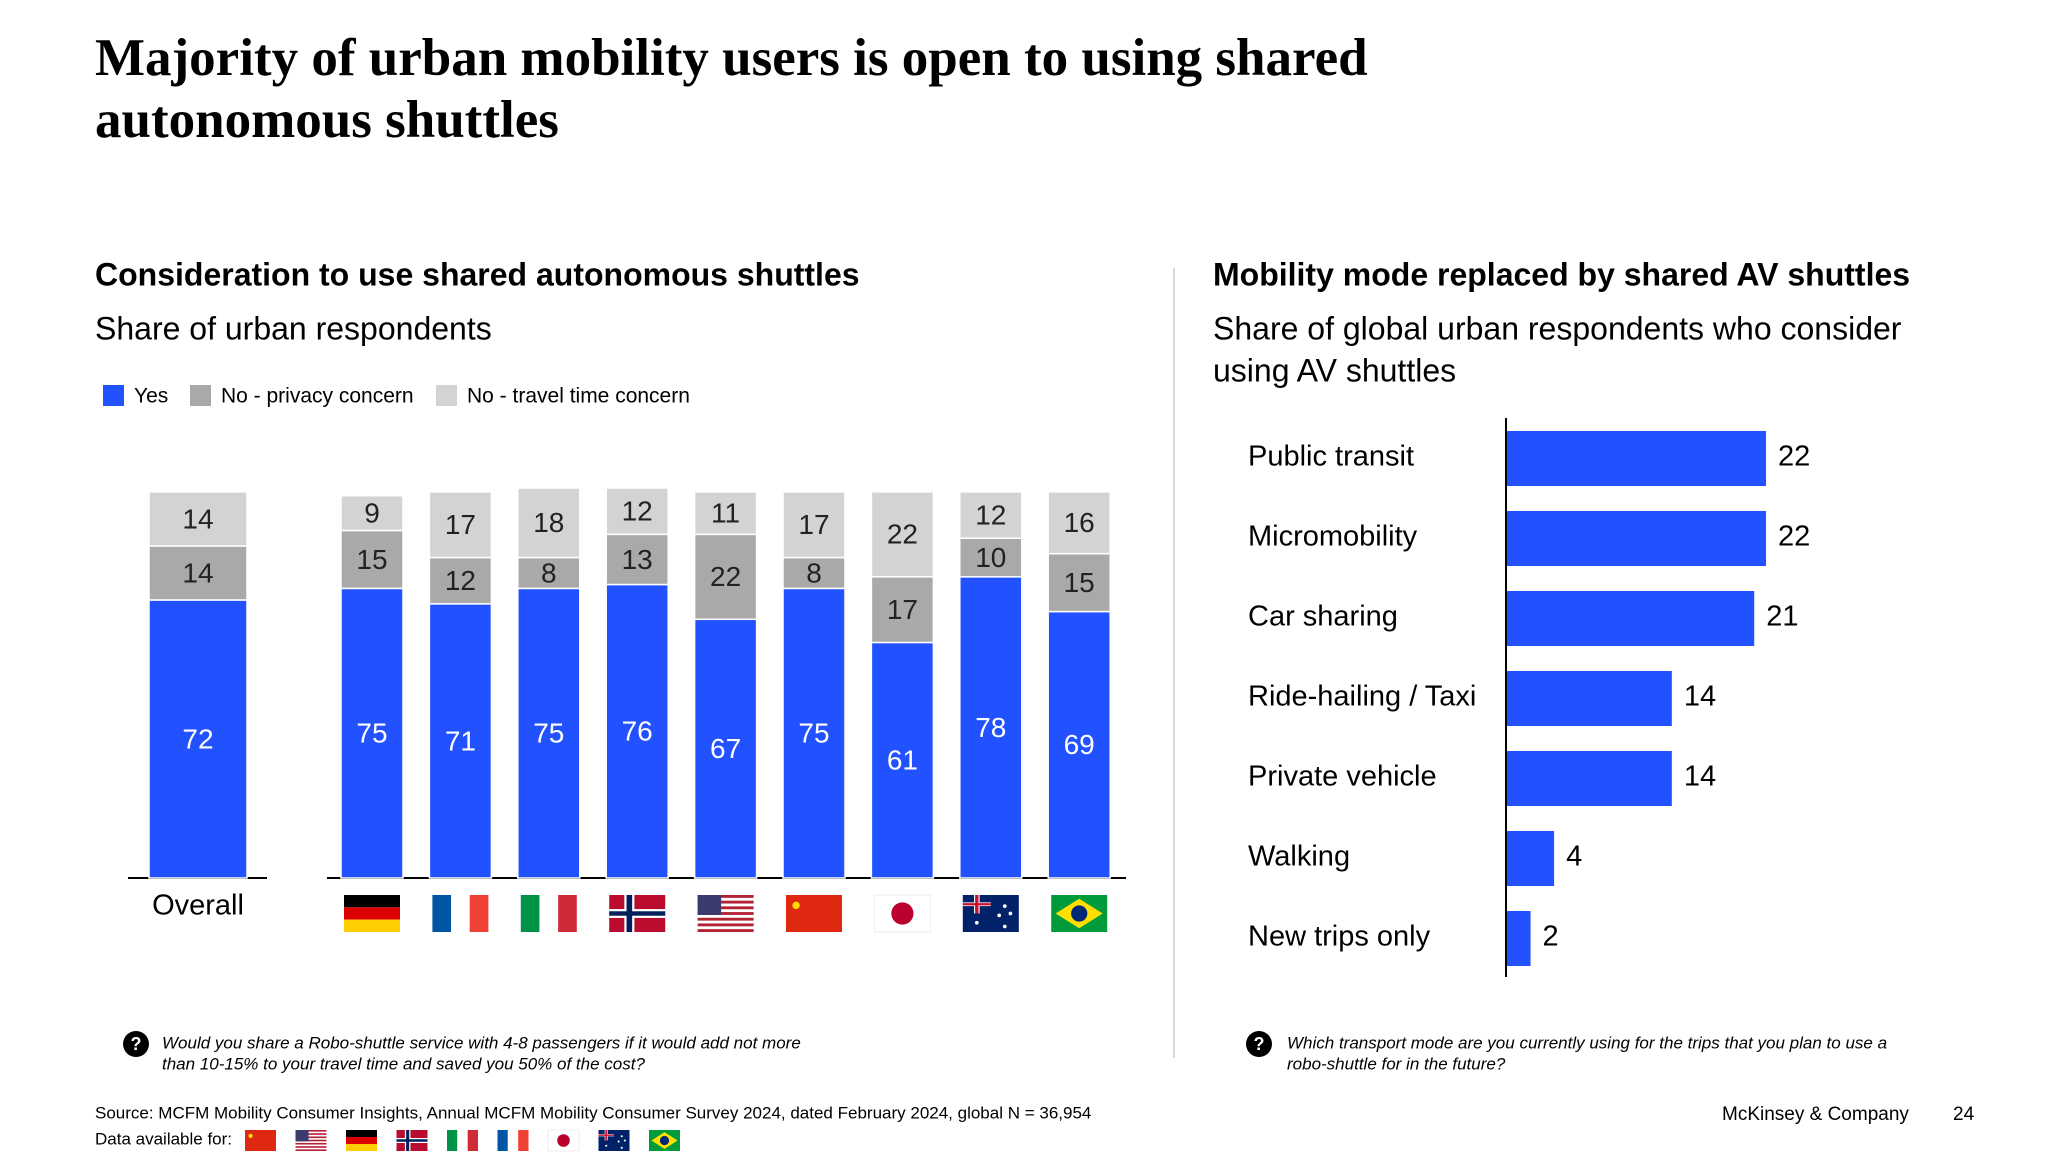  I want to click on value-label: 21, so click(1782, 617).